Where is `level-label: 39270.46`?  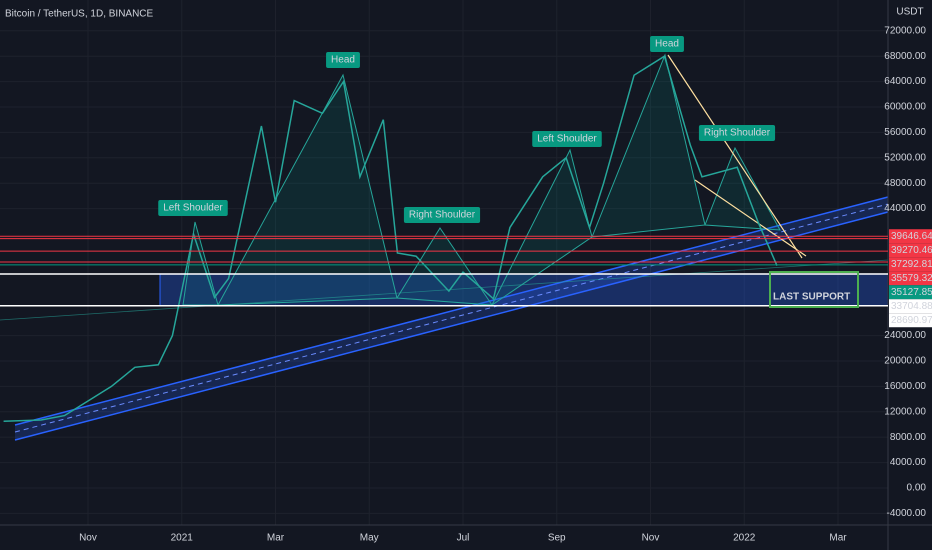 level-label: 39270.46 is located at coordinates (911, 250).